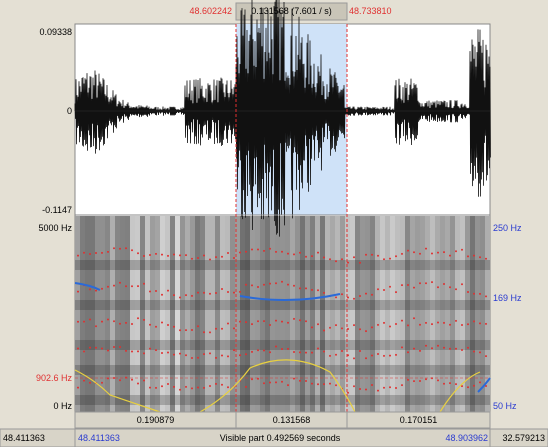 The height and width of the screenshot is (447, 548). I want to click on visible-duration: Visible part 0.492569 seconds, so click(280, 438).